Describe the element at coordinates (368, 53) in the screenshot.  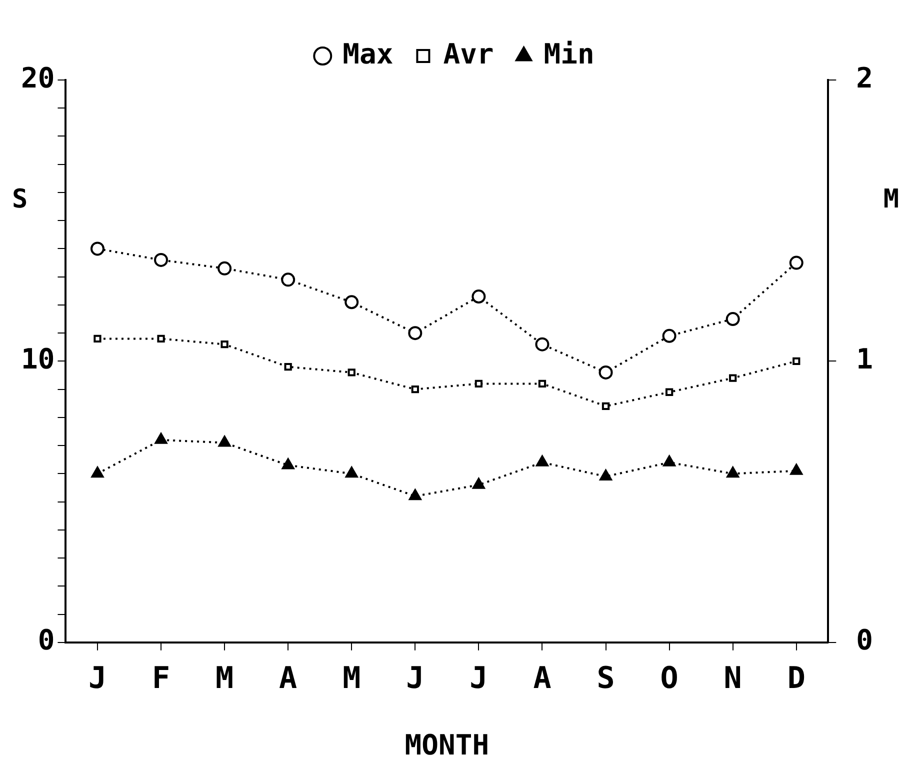
I see `legend-label: Max` at that location.